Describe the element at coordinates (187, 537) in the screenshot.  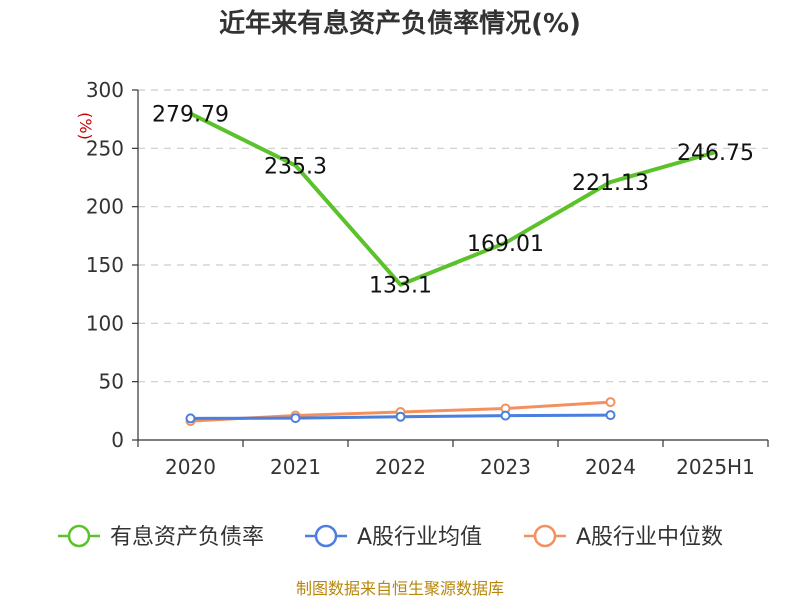
I see `legend-label-0: 有息资产负债率` at that location.